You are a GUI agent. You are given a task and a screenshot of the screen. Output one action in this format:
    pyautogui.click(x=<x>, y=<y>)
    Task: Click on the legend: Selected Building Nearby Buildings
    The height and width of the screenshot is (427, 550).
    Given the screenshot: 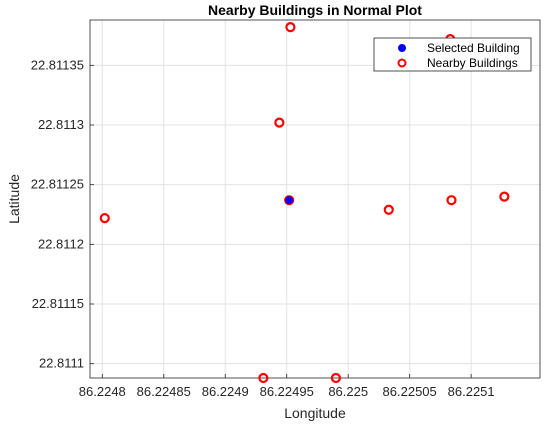 What is the action you would take?
    pyautogui.click(x=452, y=54)
    